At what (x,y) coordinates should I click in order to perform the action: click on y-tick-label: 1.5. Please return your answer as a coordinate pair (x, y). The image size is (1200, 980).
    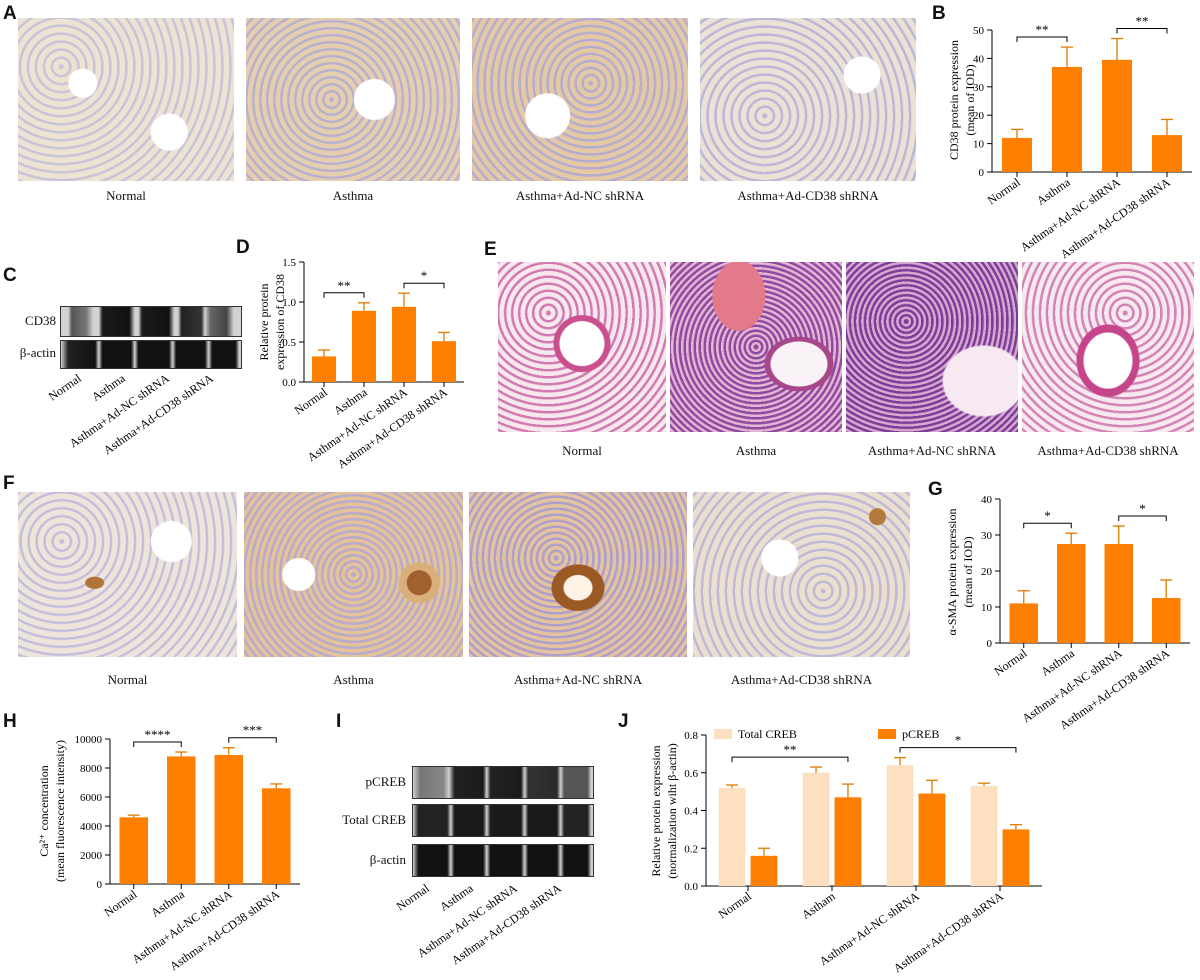
    Looking at the image, I should click on (289, 263).